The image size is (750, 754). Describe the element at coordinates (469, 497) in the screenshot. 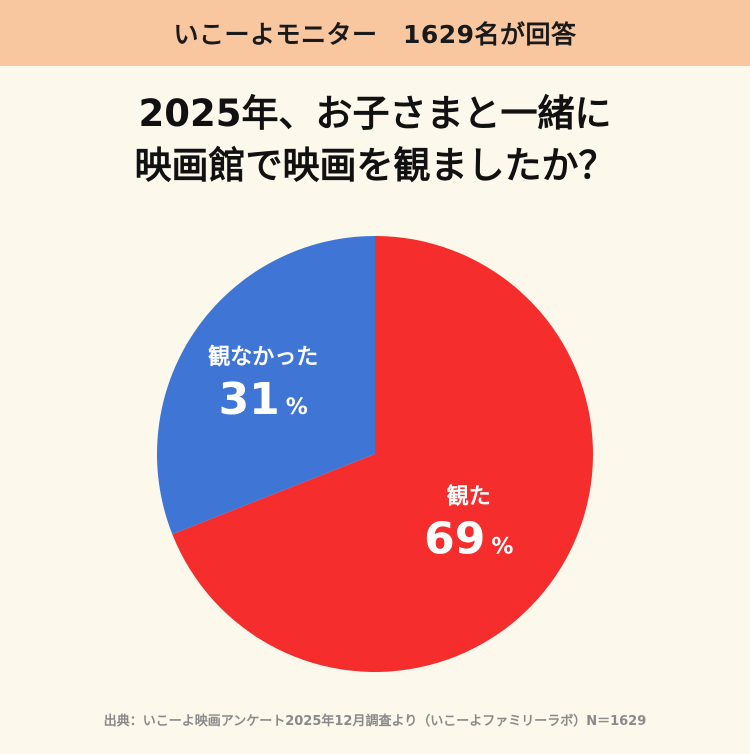

I see `slice-label-0: 観た` at that location.